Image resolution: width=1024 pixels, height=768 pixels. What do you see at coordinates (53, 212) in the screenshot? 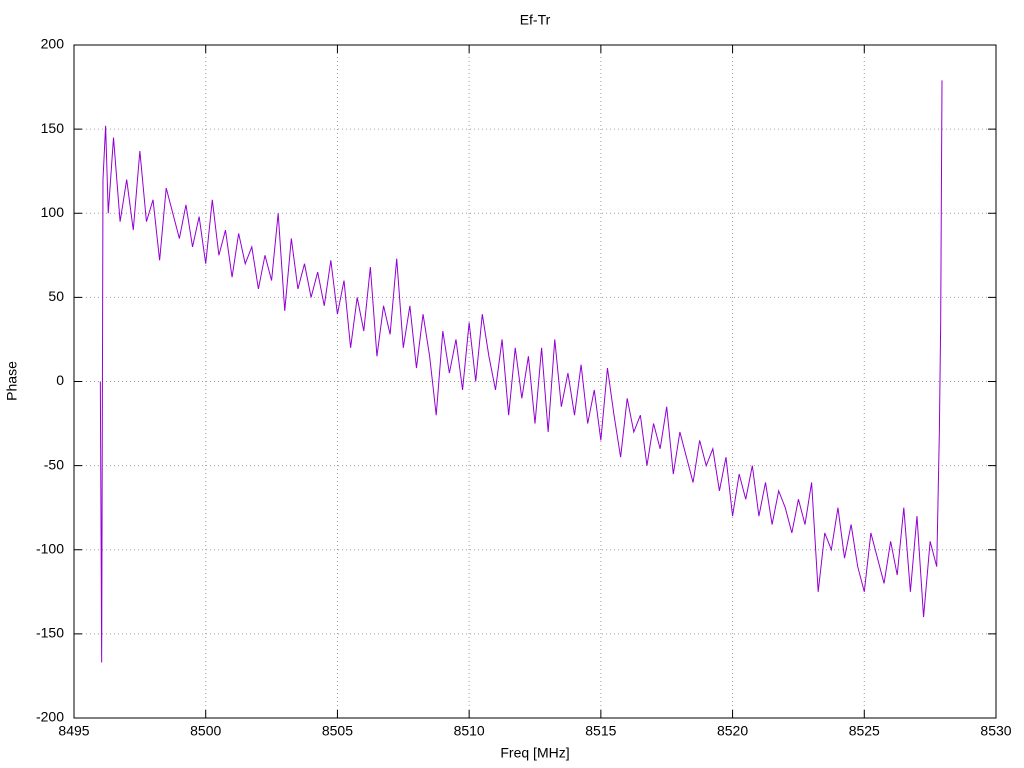
I see `y-tick-label: 100` at bounding box center [53, 212].